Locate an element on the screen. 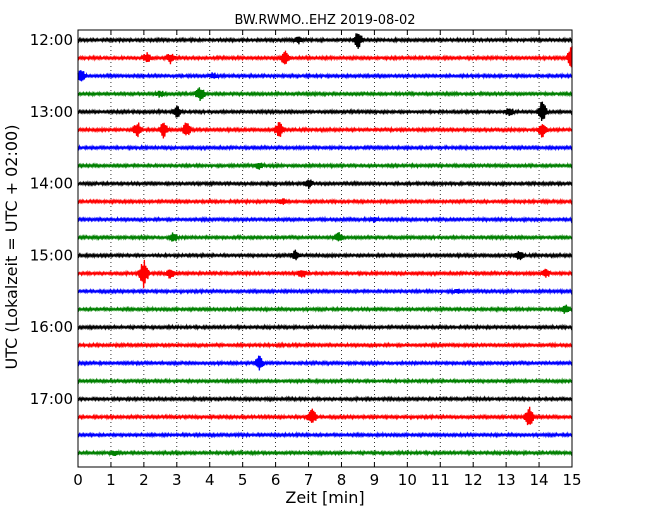  y-tick-label: 14:00 is located at coordinates (51, 184).